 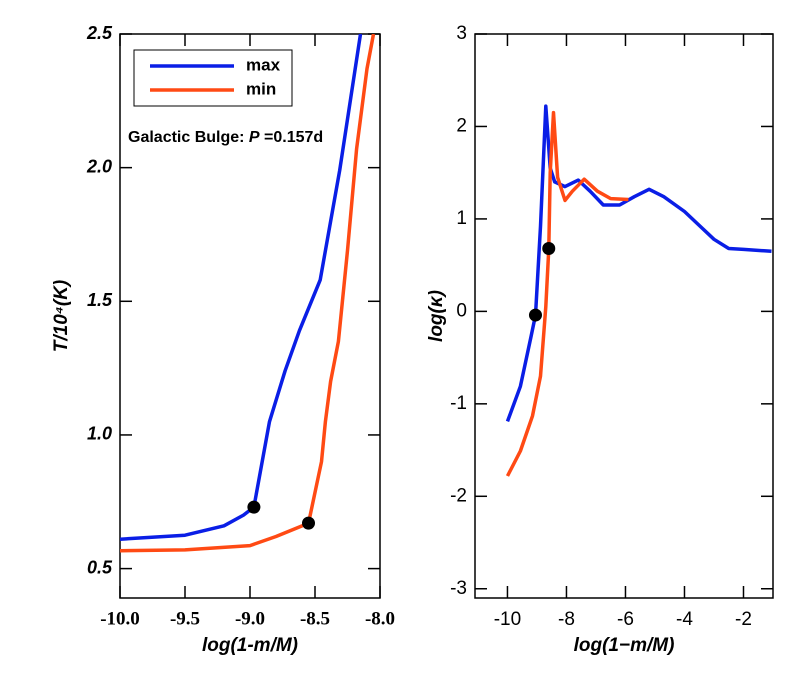 I want to click on annotation: Galactic Bulge: P =0.157d, so click(x=225, y=137).